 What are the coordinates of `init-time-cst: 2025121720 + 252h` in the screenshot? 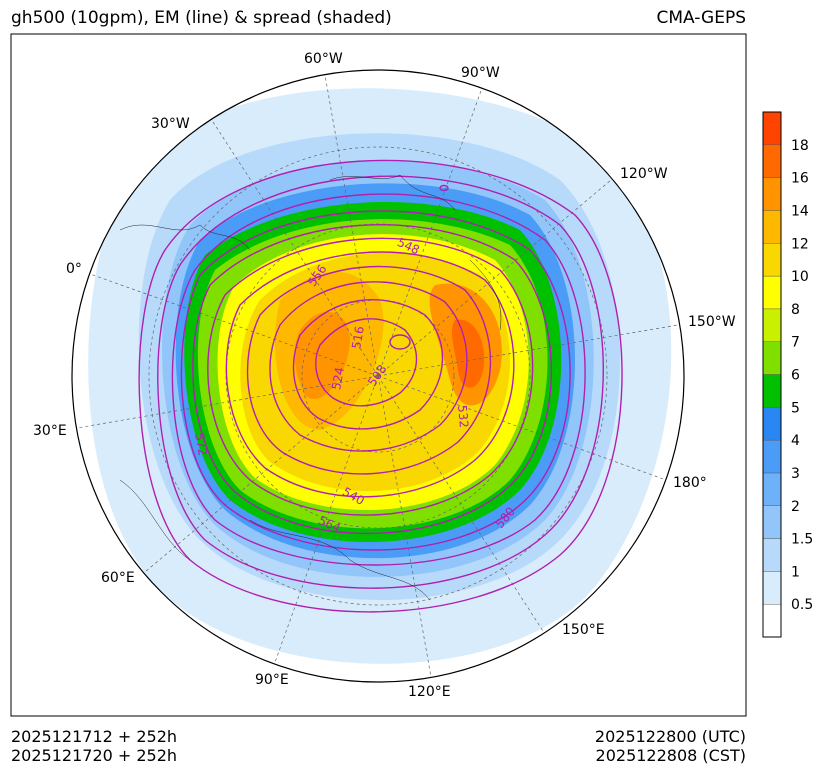 It's located at (94, 755).